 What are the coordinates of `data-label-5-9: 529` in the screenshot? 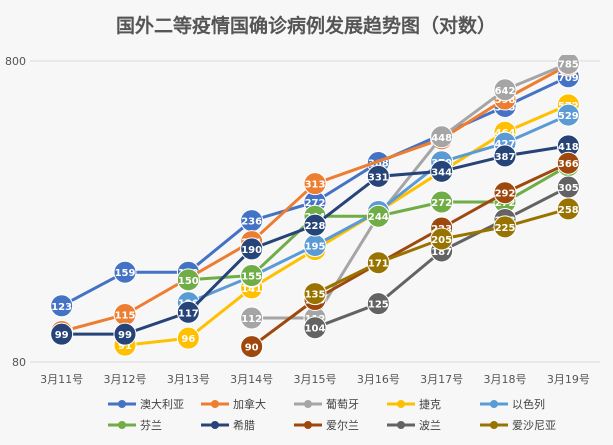 It's located at (568, 116).